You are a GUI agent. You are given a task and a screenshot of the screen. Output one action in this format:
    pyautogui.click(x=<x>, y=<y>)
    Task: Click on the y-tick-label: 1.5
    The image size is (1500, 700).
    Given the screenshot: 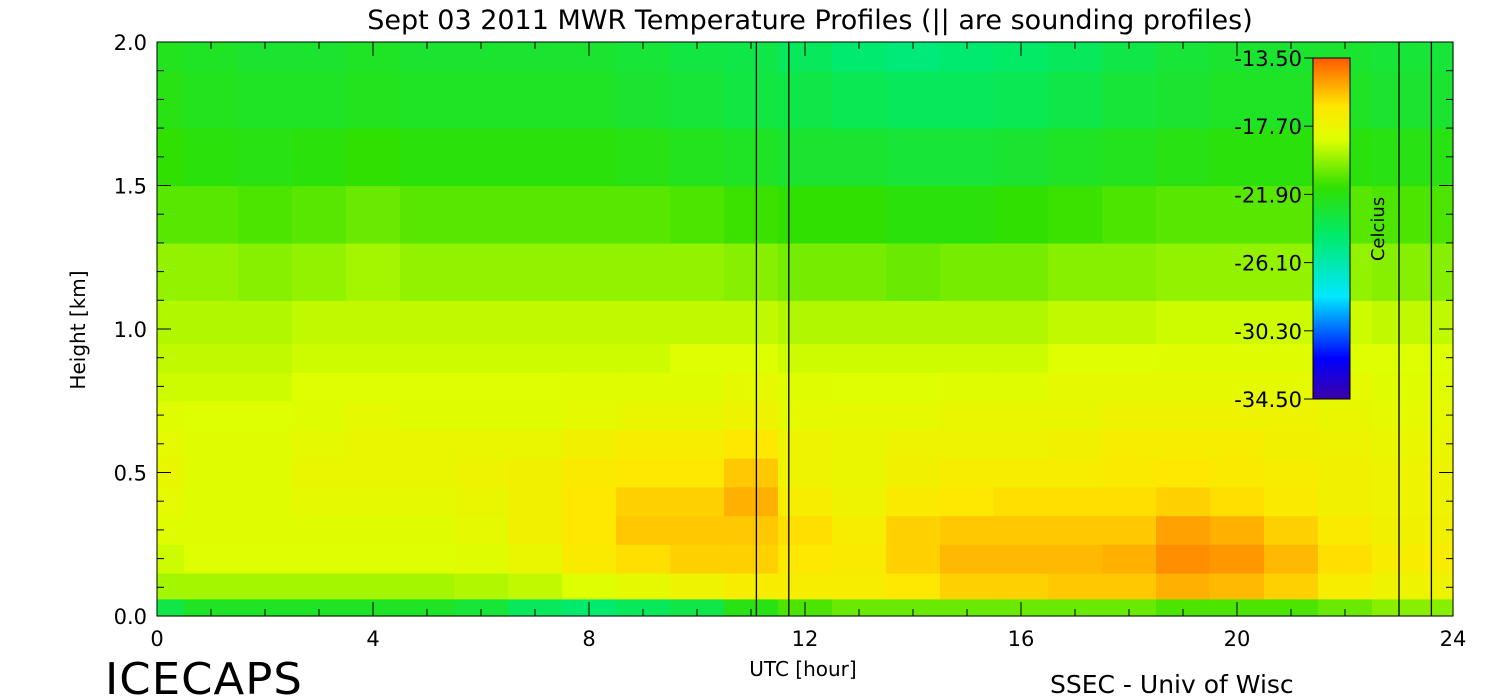 What is the action you would take?
    pyautogui.click(x=130, y=187)
    